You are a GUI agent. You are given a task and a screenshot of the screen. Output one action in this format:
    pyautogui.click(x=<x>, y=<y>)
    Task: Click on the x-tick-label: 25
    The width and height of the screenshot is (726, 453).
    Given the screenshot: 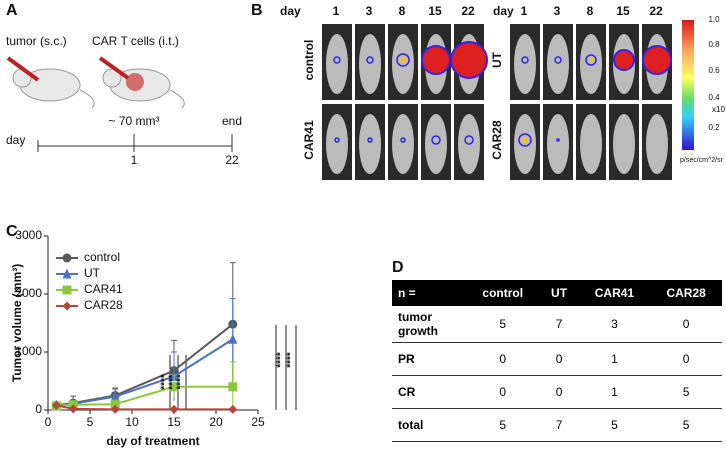 What is the action you would take?
    pyautogui.click(x=258, y=422)
    